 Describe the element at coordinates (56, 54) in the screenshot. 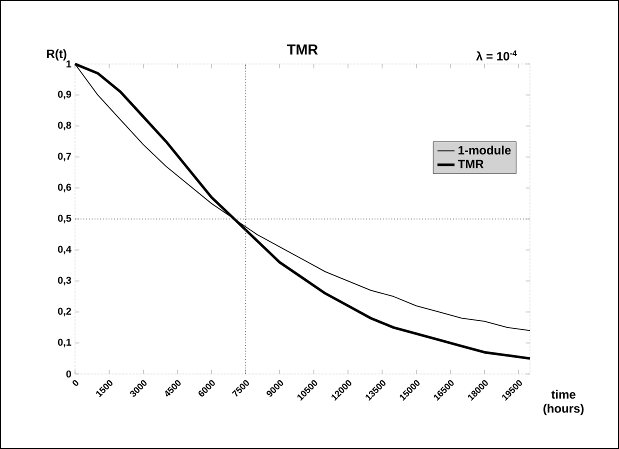

I see `y-axis-title: R(t)` at that location.